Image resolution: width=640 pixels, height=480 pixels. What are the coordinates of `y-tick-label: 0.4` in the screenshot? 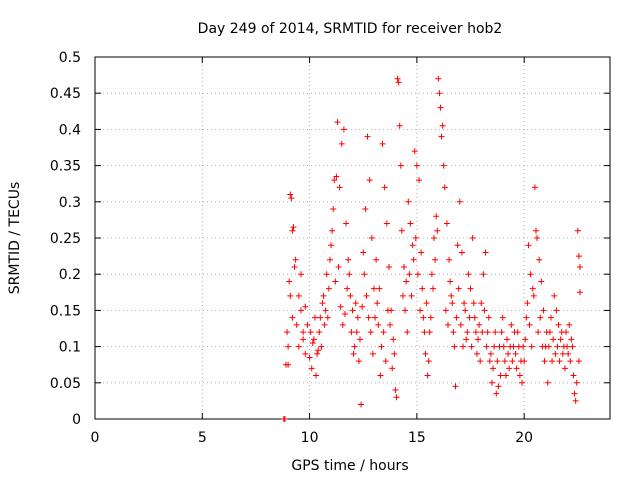 It's located at (70, 130).